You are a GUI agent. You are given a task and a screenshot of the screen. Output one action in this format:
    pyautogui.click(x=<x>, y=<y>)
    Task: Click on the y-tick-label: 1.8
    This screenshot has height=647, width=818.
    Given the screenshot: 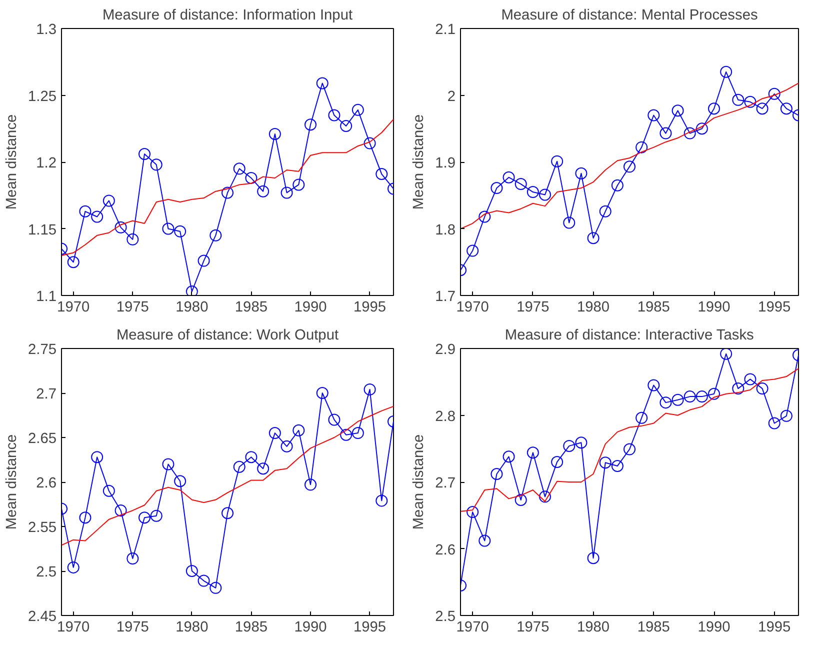 What is the action you would take?
    pyautogui.click(x=445, y=230)
    